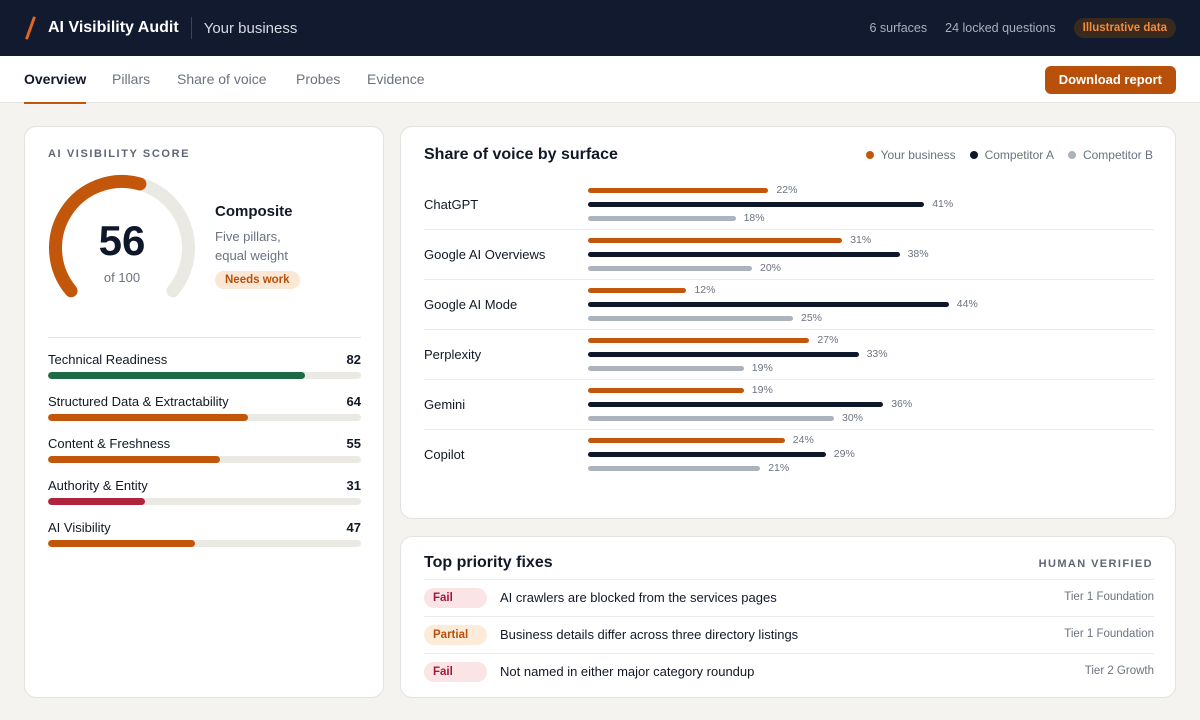  What do you see at coordinates (898, 28) in the screenshot?
I see `surfaces-count: 6 surfaces` at bounding box center [898, 28].